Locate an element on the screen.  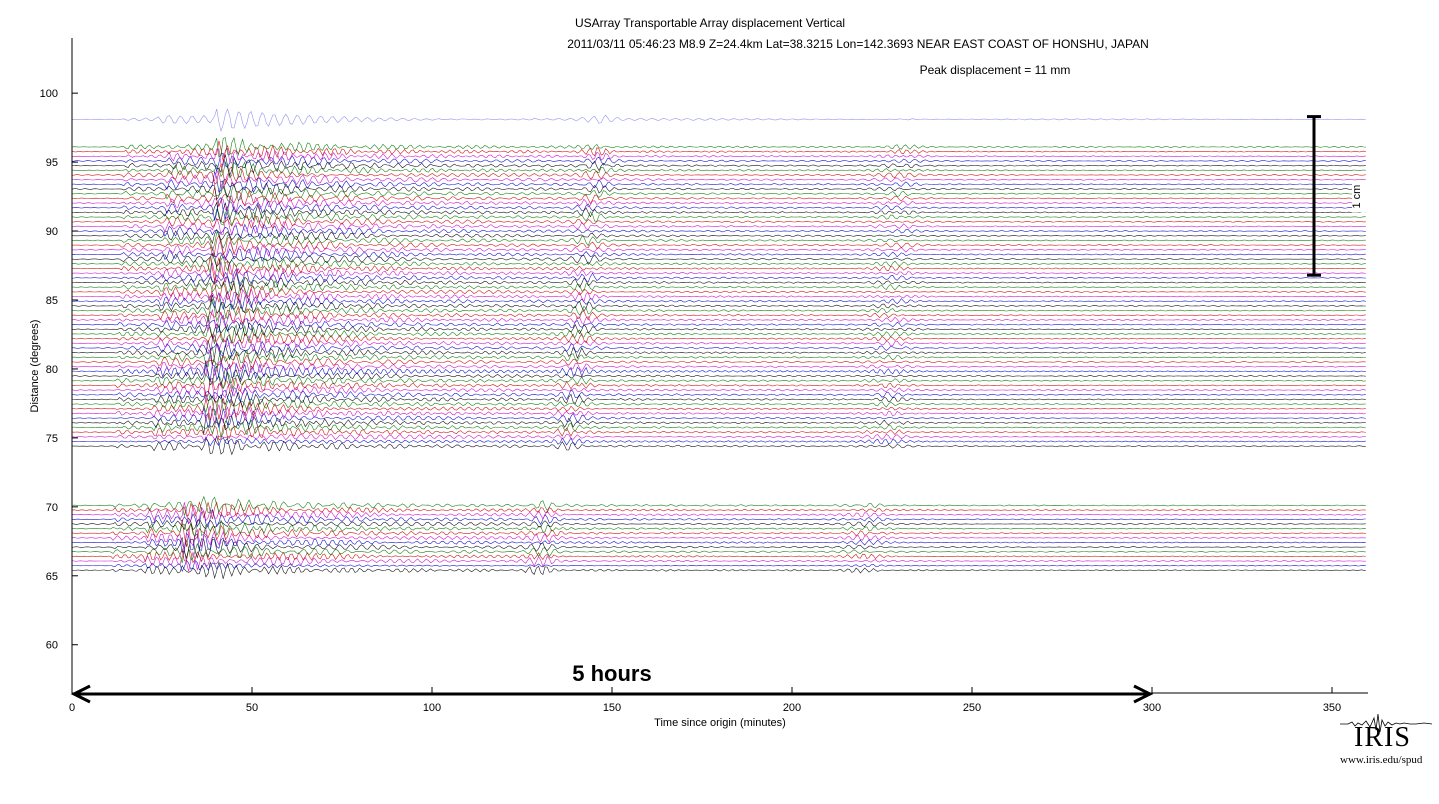
logo-word: IRIS is located at coordinates (1382, 737).